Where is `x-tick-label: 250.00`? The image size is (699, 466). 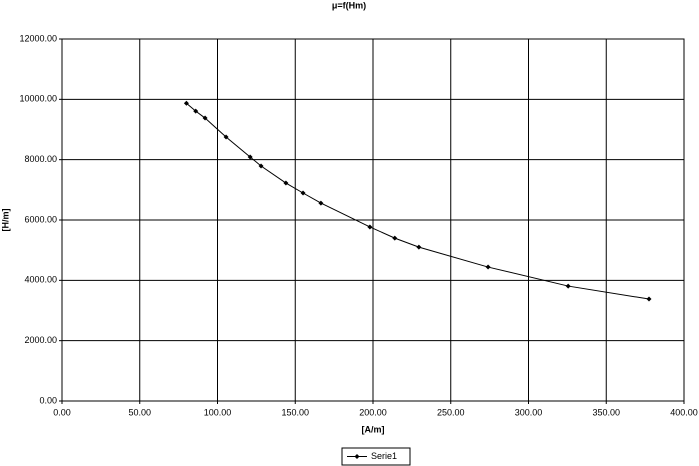 x-tick-label: 250.00 is located at coordinates (451, 412).